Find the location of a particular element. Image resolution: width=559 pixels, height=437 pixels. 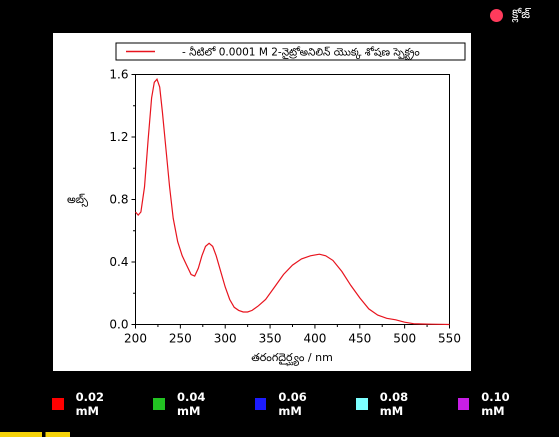

x-tick-label: 350 is located at coordinates (270, 339).